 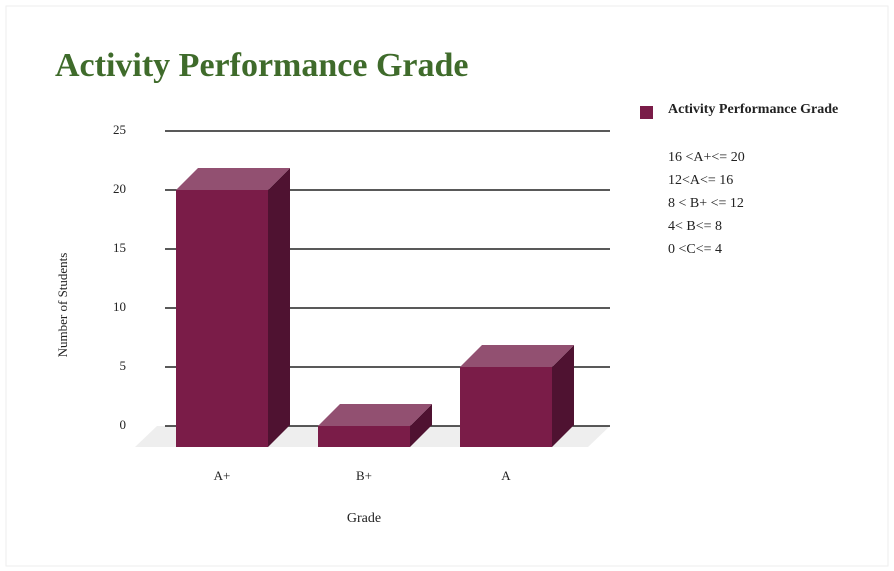 What do you see at coordinates (506, 475) in the screenshot?
I see `x-tick-label: A` at bounding box center [506, 475].